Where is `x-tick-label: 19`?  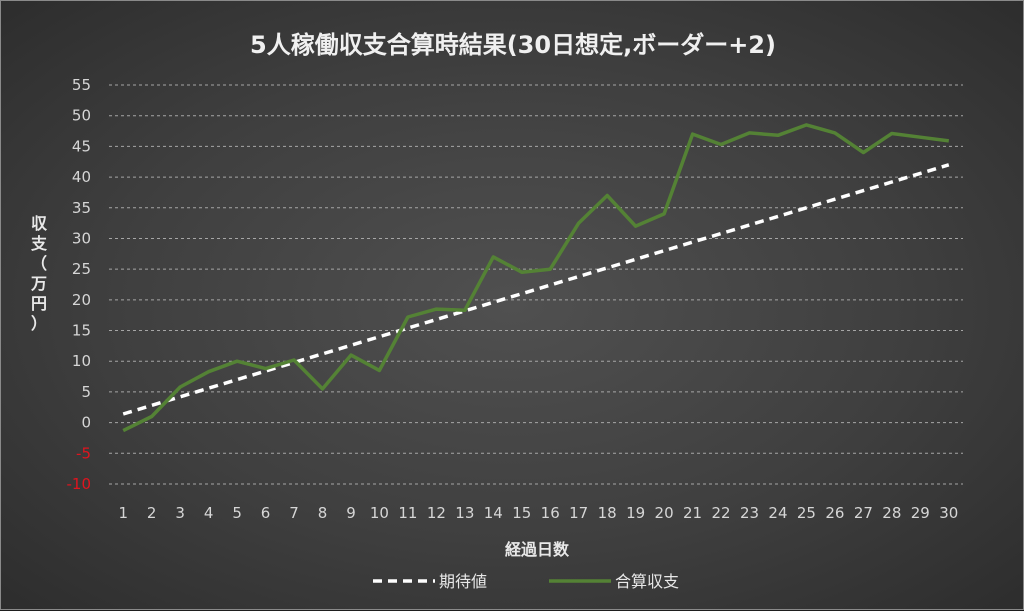 x-tick-label: 19 is located at coordinates (635, 513).